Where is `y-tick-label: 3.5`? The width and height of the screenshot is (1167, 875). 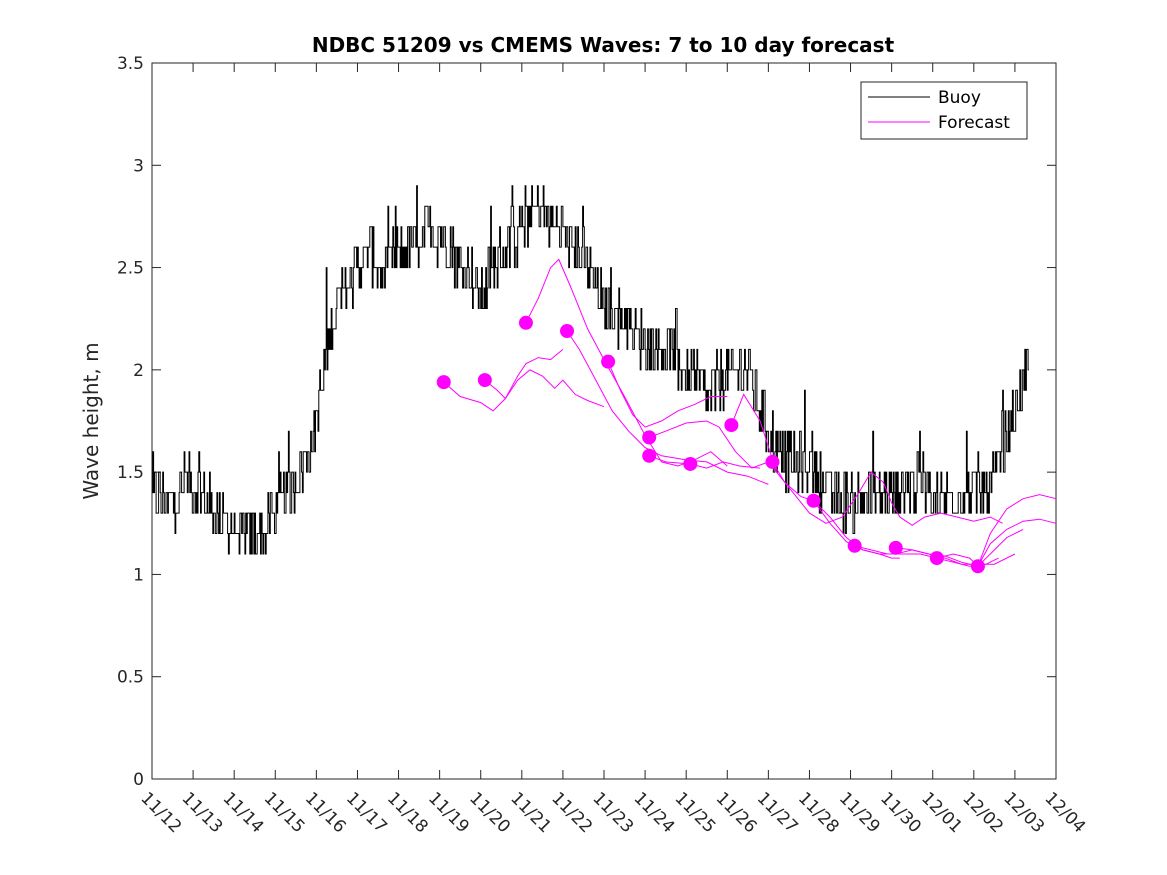
y-tick-label: 3.5 is located at coordinates (130, 64).